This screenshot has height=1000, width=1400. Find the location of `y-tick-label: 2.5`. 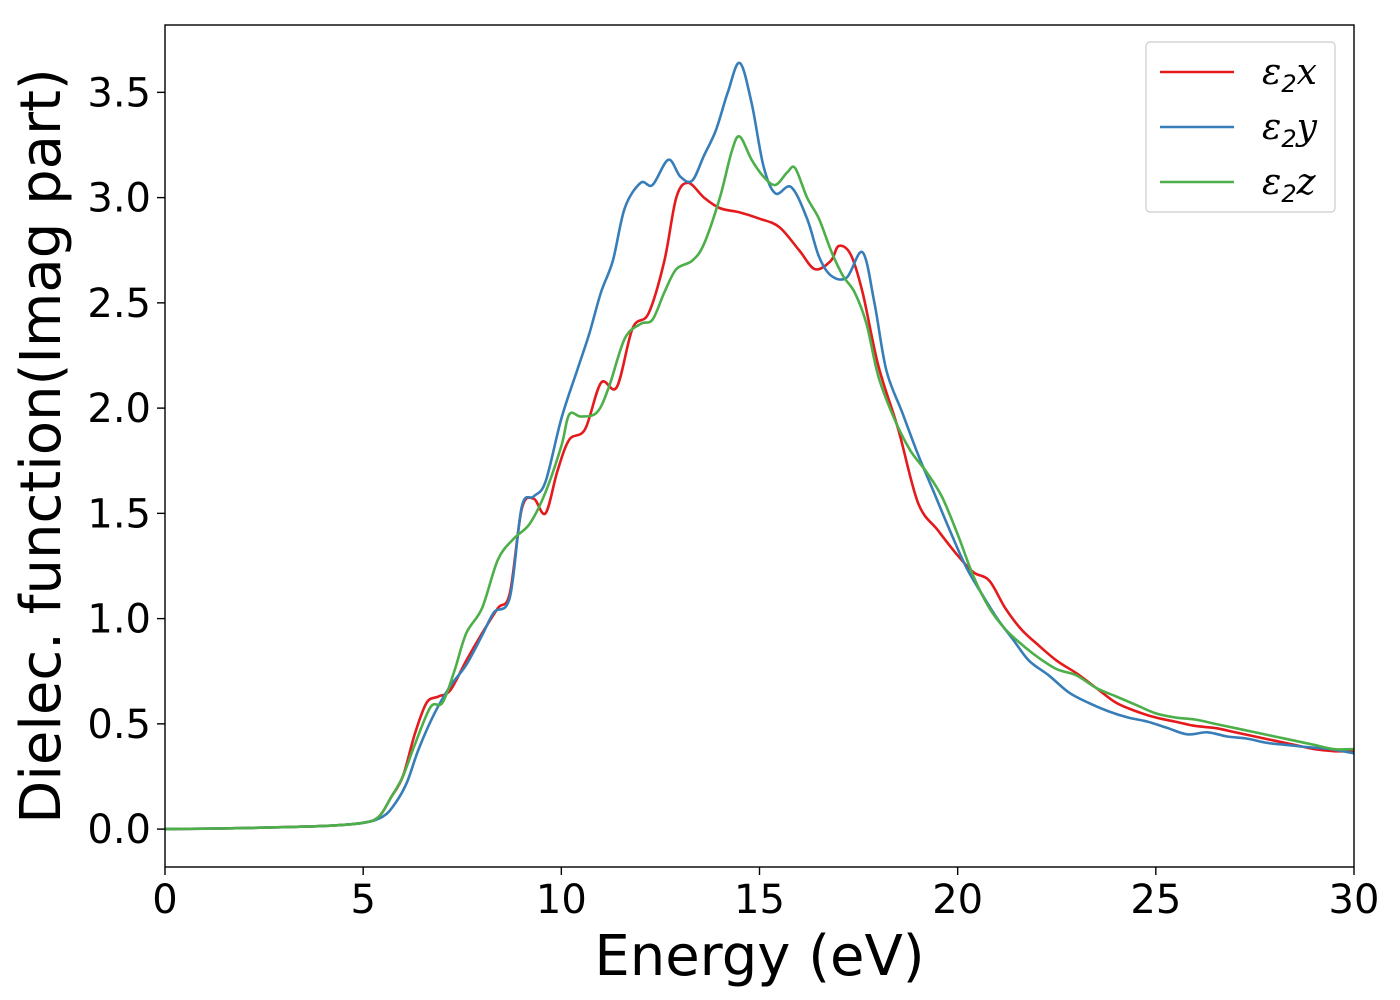

y-tick-label: 2.5 is located at coordinates (119, 304).